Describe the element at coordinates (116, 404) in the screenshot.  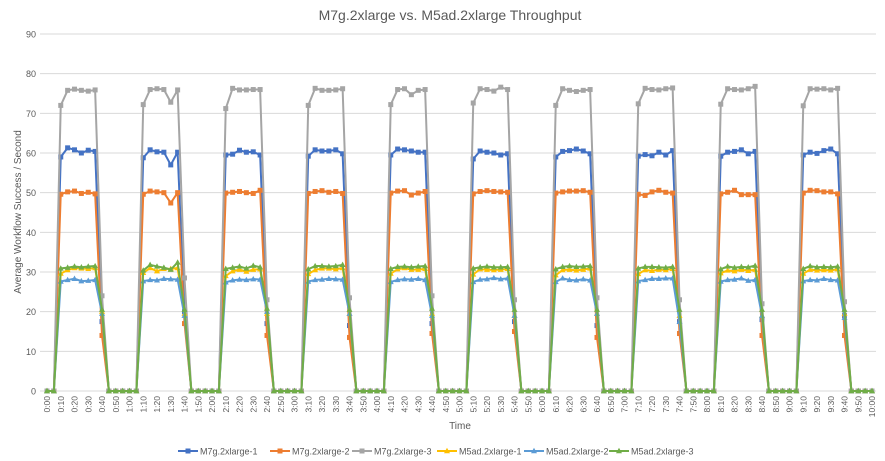
I see `x-tick-label: 0:50` at that location.